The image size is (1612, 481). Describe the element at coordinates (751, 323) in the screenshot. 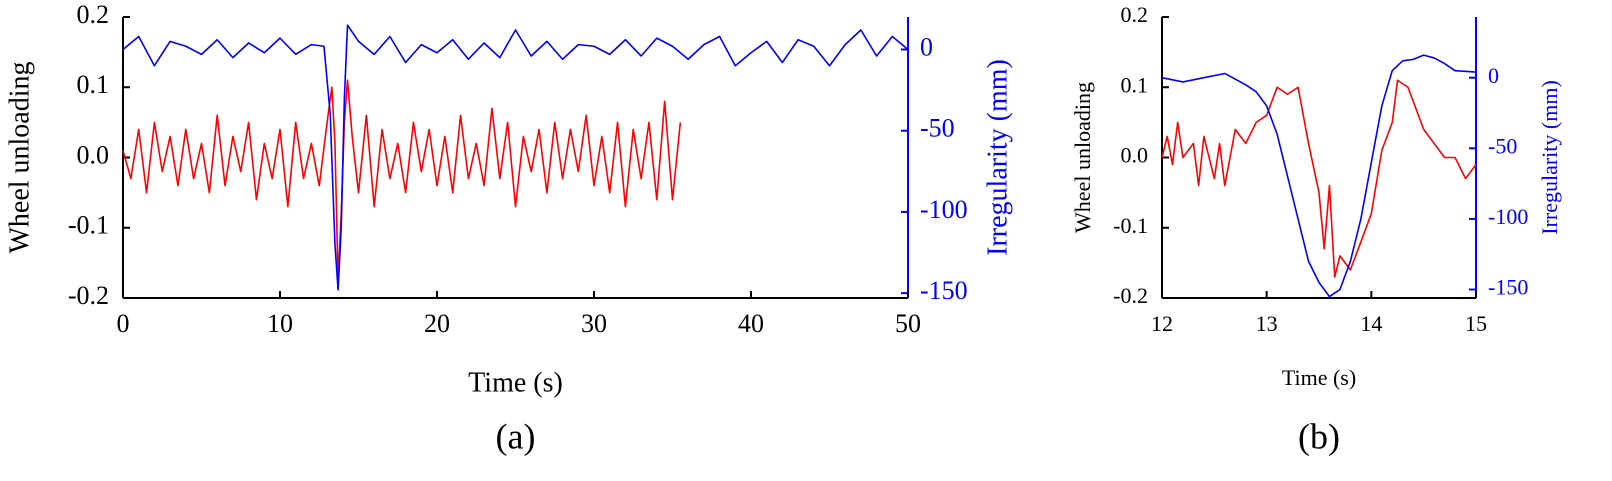

I see `x-tick-label: 40` at that location.